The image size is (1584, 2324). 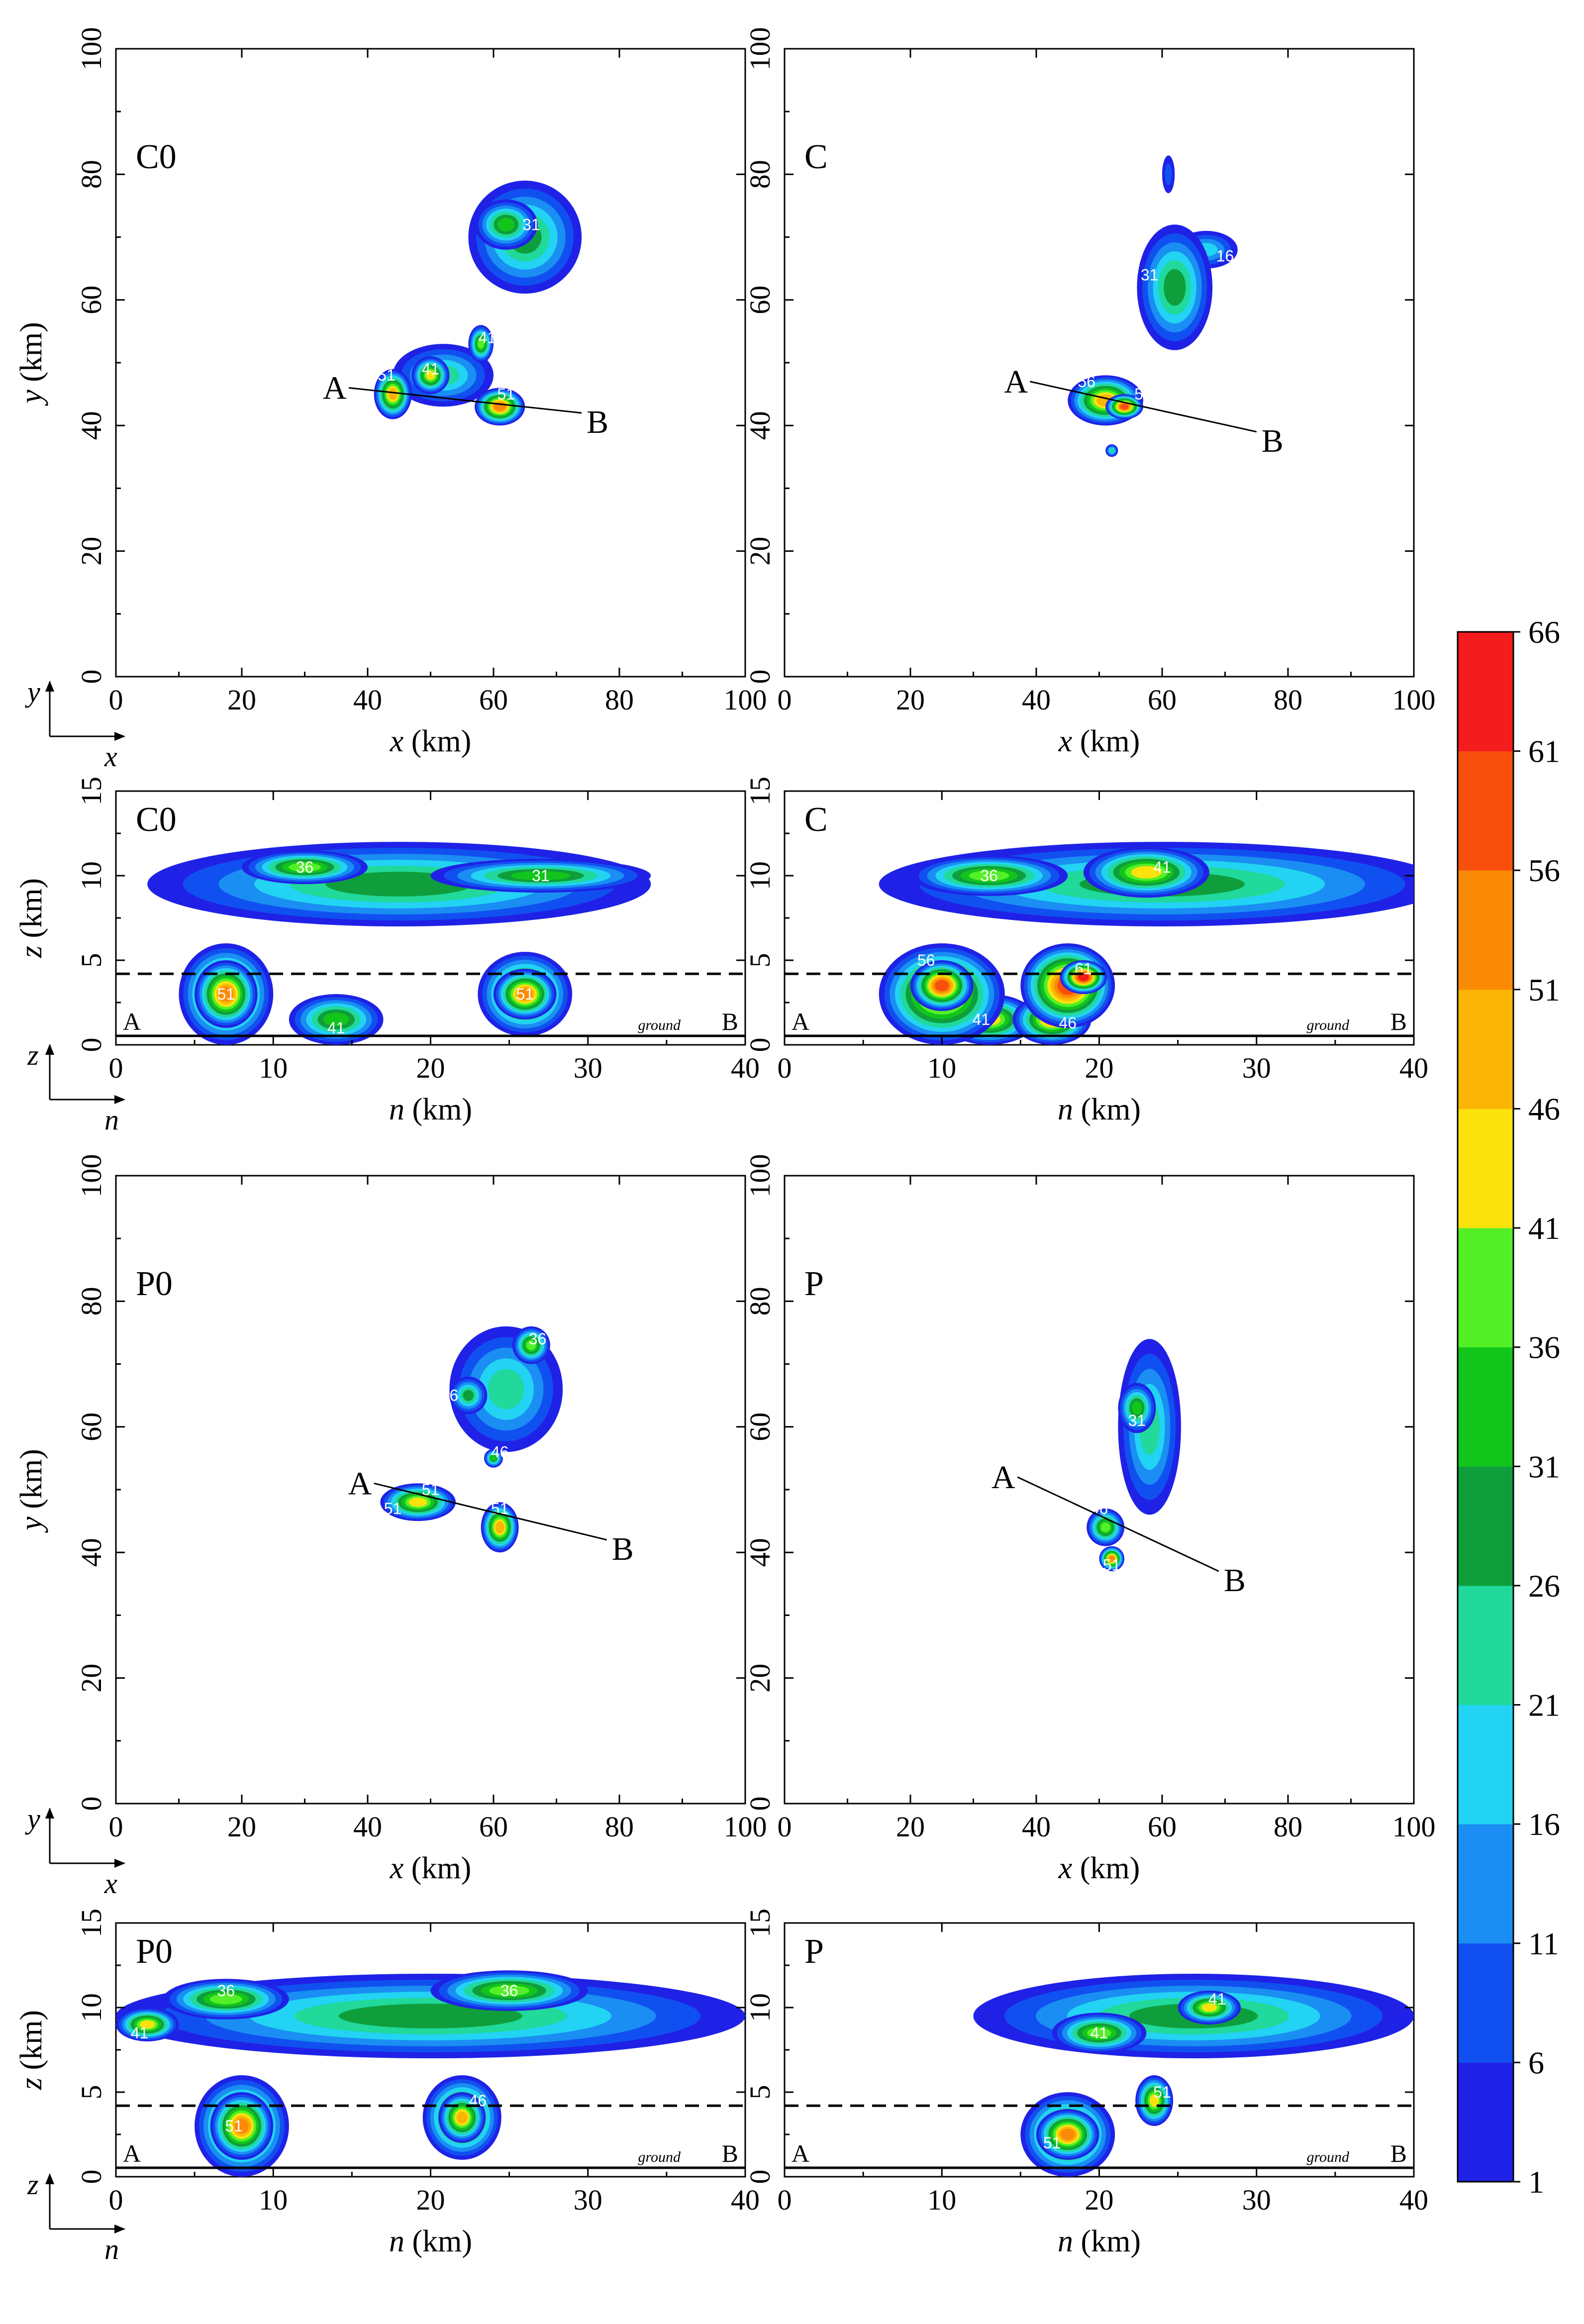 I want to click on up-axis-letter: z, so click(x=33, y=1055).